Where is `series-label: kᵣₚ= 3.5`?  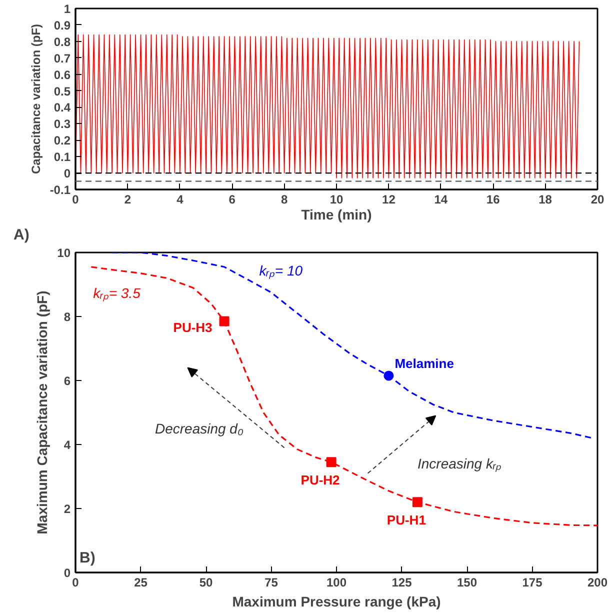
series-label: kᵣₚ= 3.5 is located at coordinates (117, 293).